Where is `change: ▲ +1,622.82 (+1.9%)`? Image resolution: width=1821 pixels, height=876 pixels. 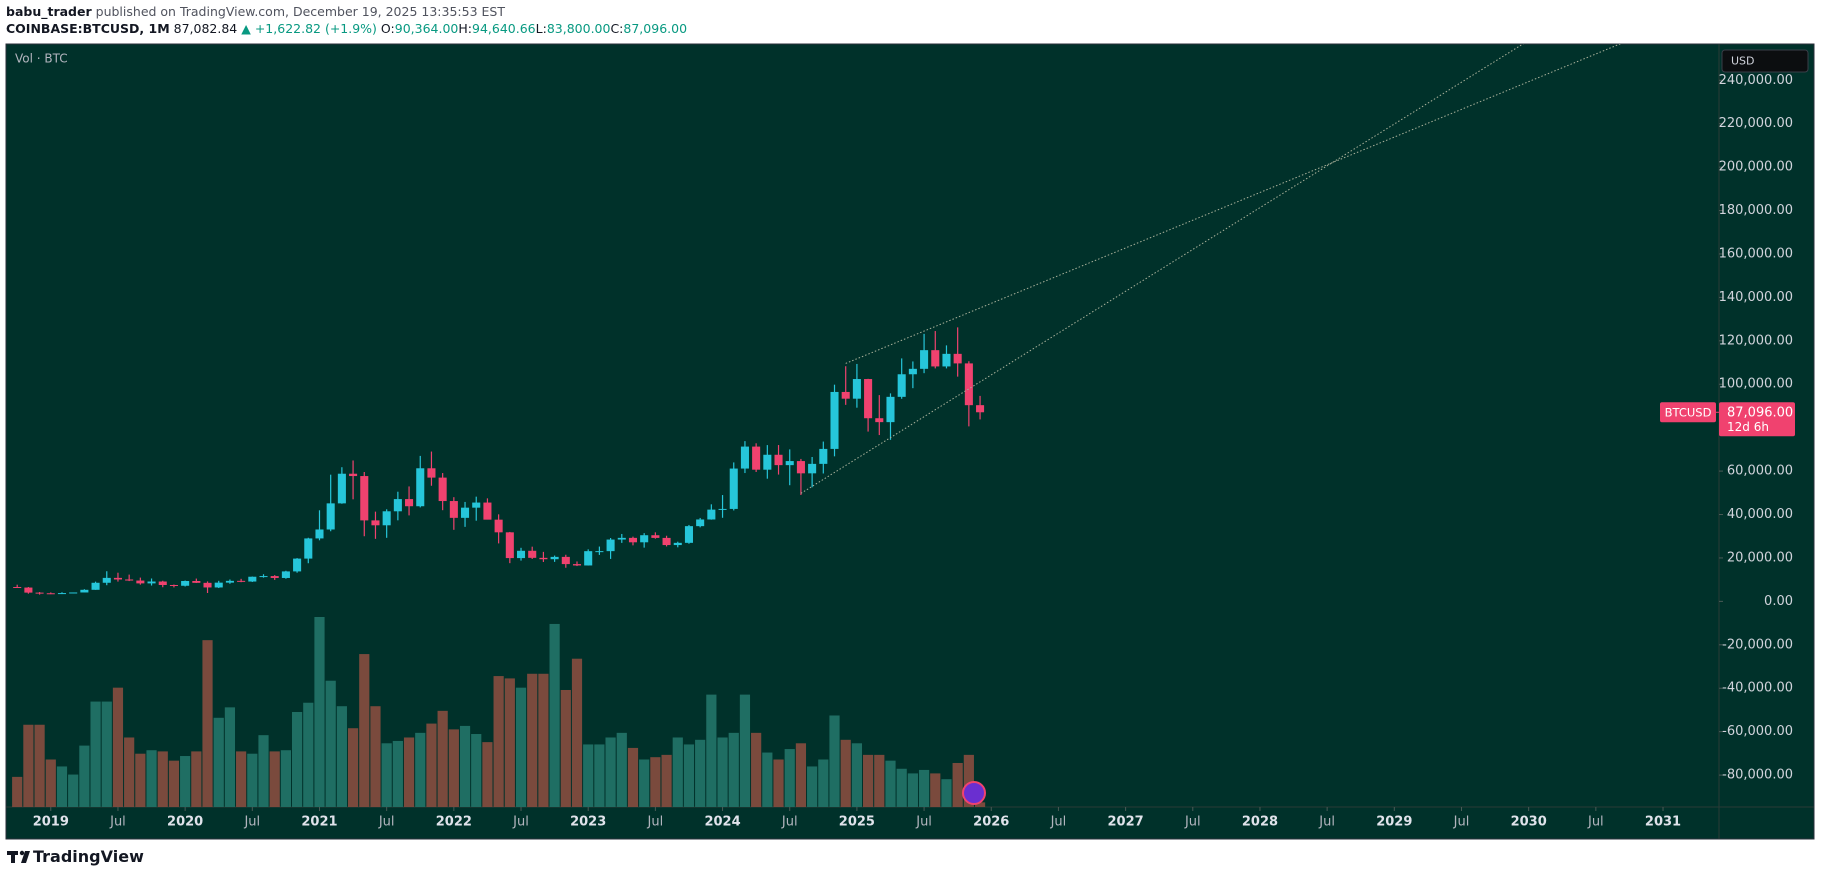 change: ▲ +1,622.82 (+1.9%) is located at coordinates (309, 28).